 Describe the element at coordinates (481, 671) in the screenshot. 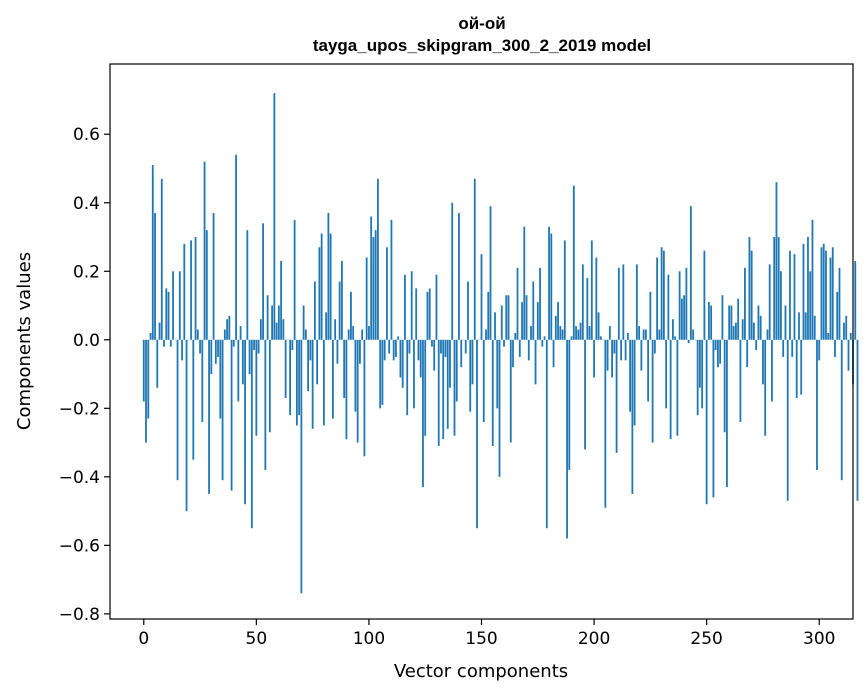

I see `x-axis-label: Vector components` at that location.